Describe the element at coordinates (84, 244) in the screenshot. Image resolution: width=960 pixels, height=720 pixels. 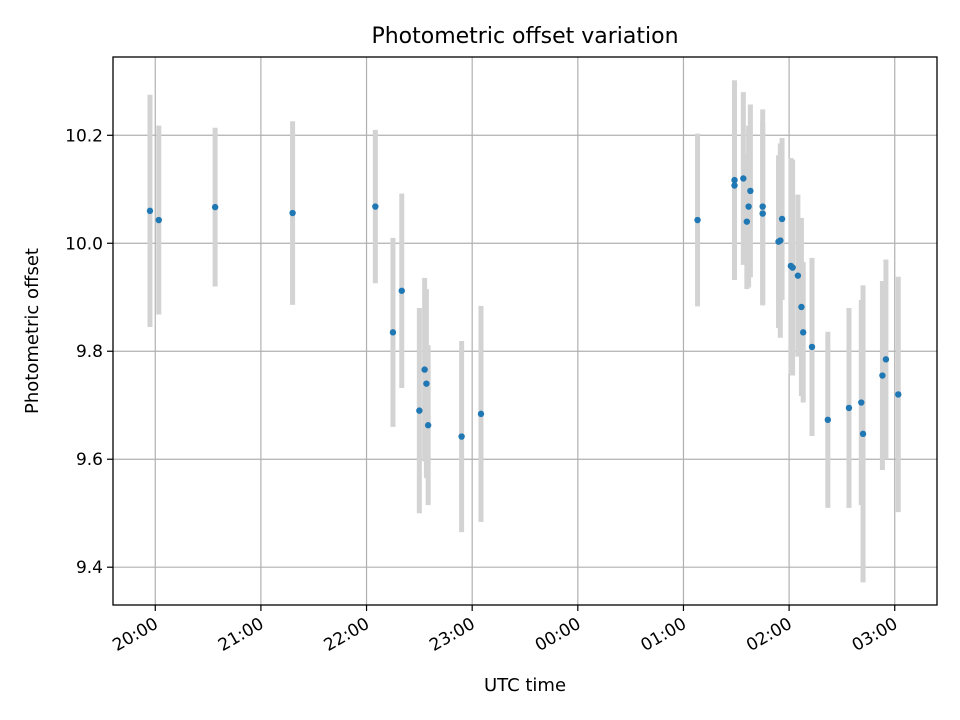
I see `y-tick-label: 10.0` at that location.